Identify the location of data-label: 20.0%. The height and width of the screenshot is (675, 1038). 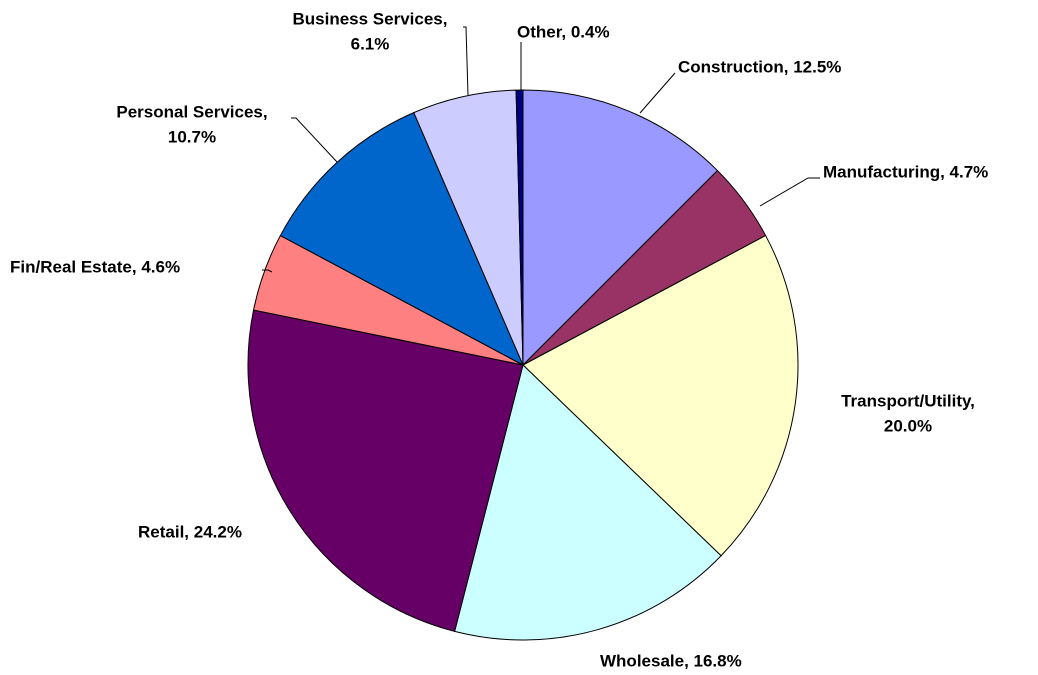
(908, 425).